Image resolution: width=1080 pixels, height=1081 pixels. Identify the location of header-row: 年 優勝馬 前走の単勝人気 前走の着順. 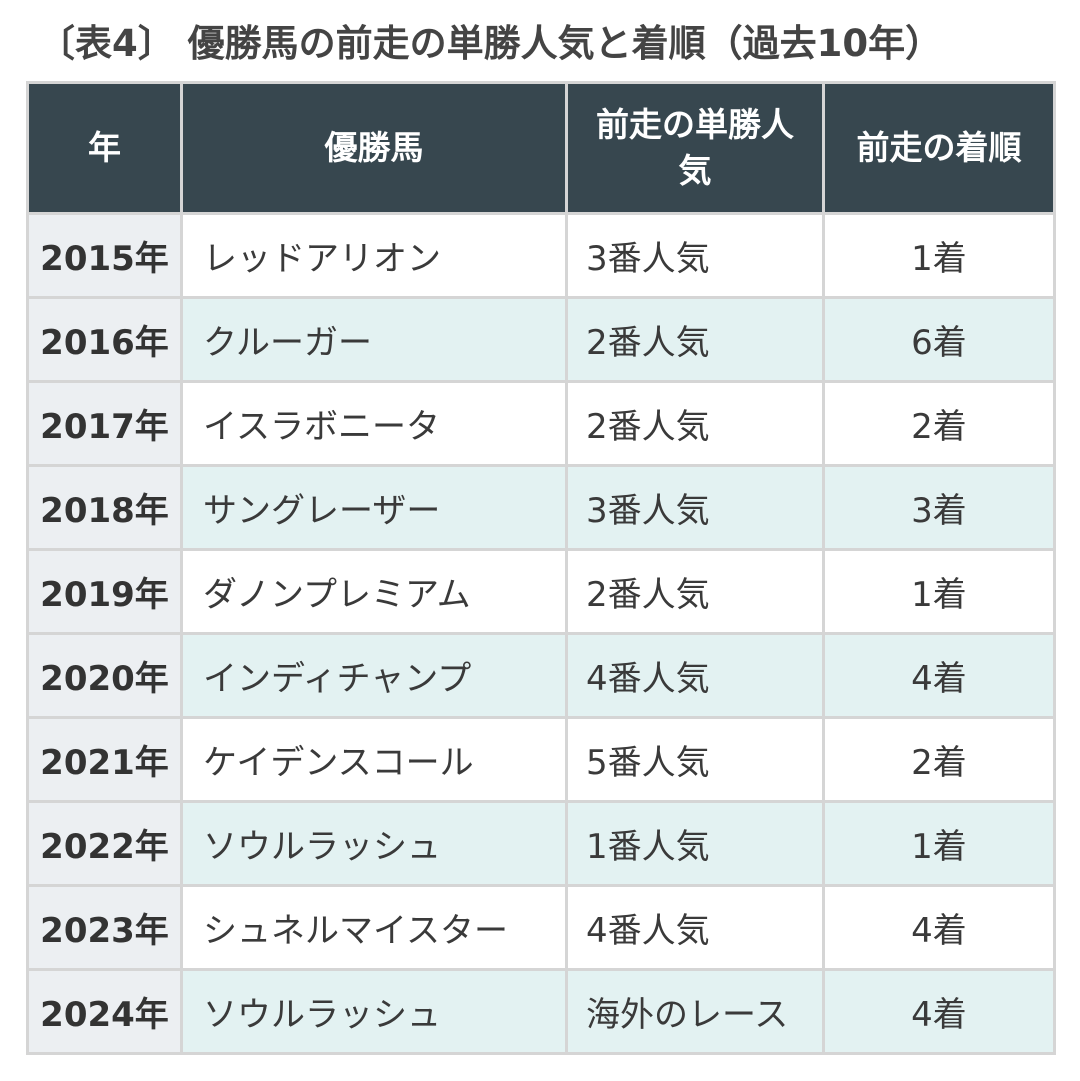
(541, 148).